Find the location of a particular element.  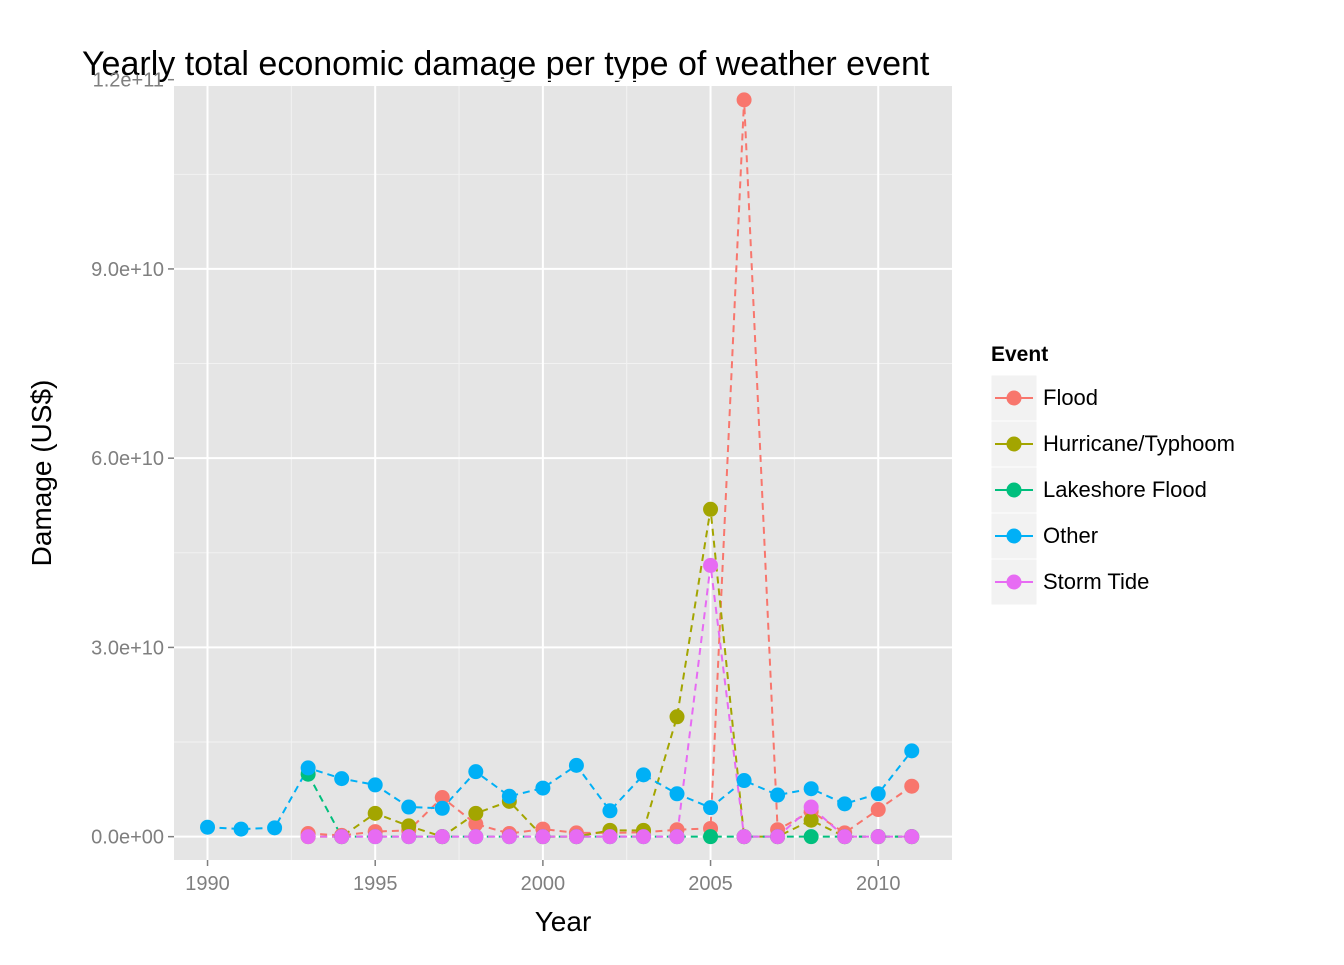

legend-item-hurricane-typhoom: Hurricane/Typhoom is located at coordinates (1112, 444).